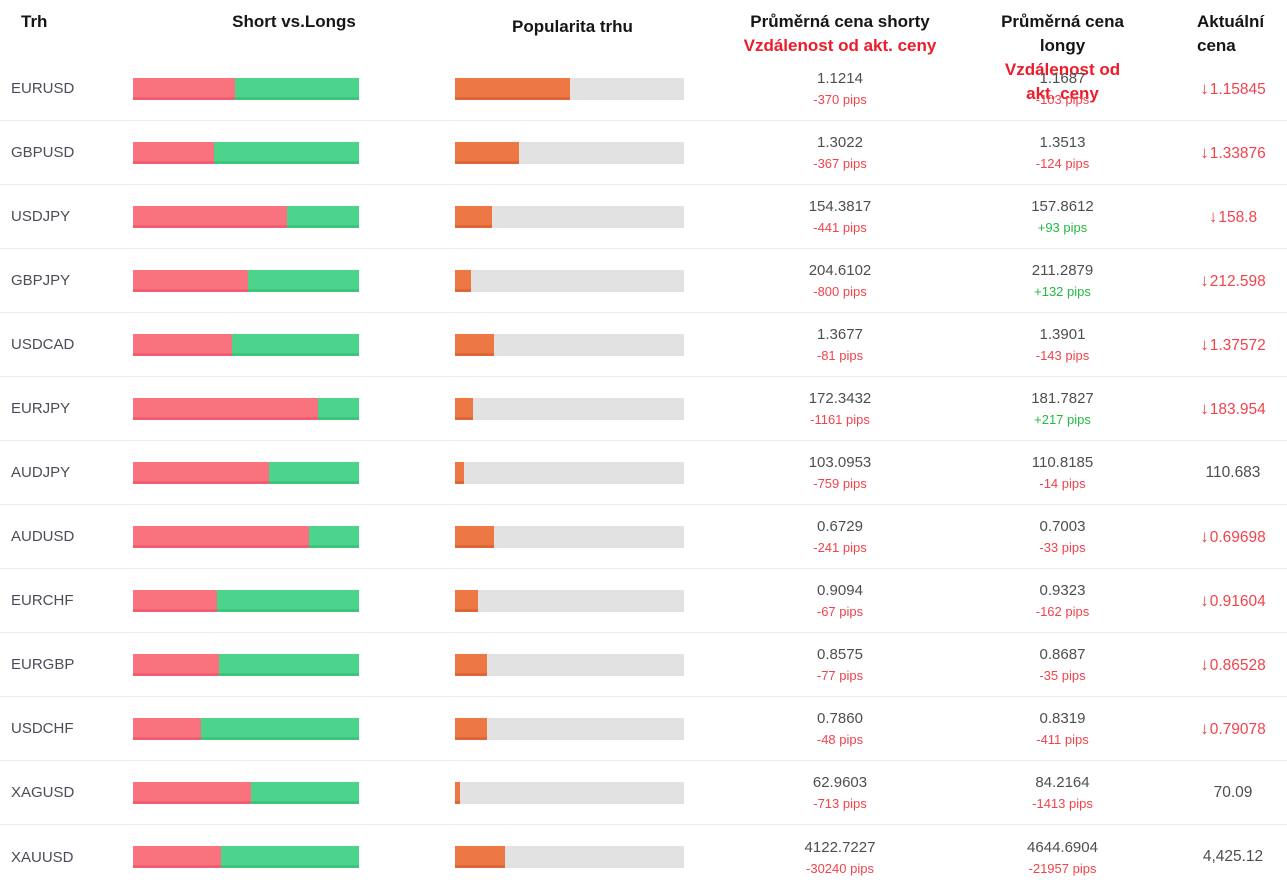  What do you see at coordinates (1062, 152) in the screenshot?
I see `long-price-cell: 1.3513 -124 pips` at bounding box center [1062, 152].